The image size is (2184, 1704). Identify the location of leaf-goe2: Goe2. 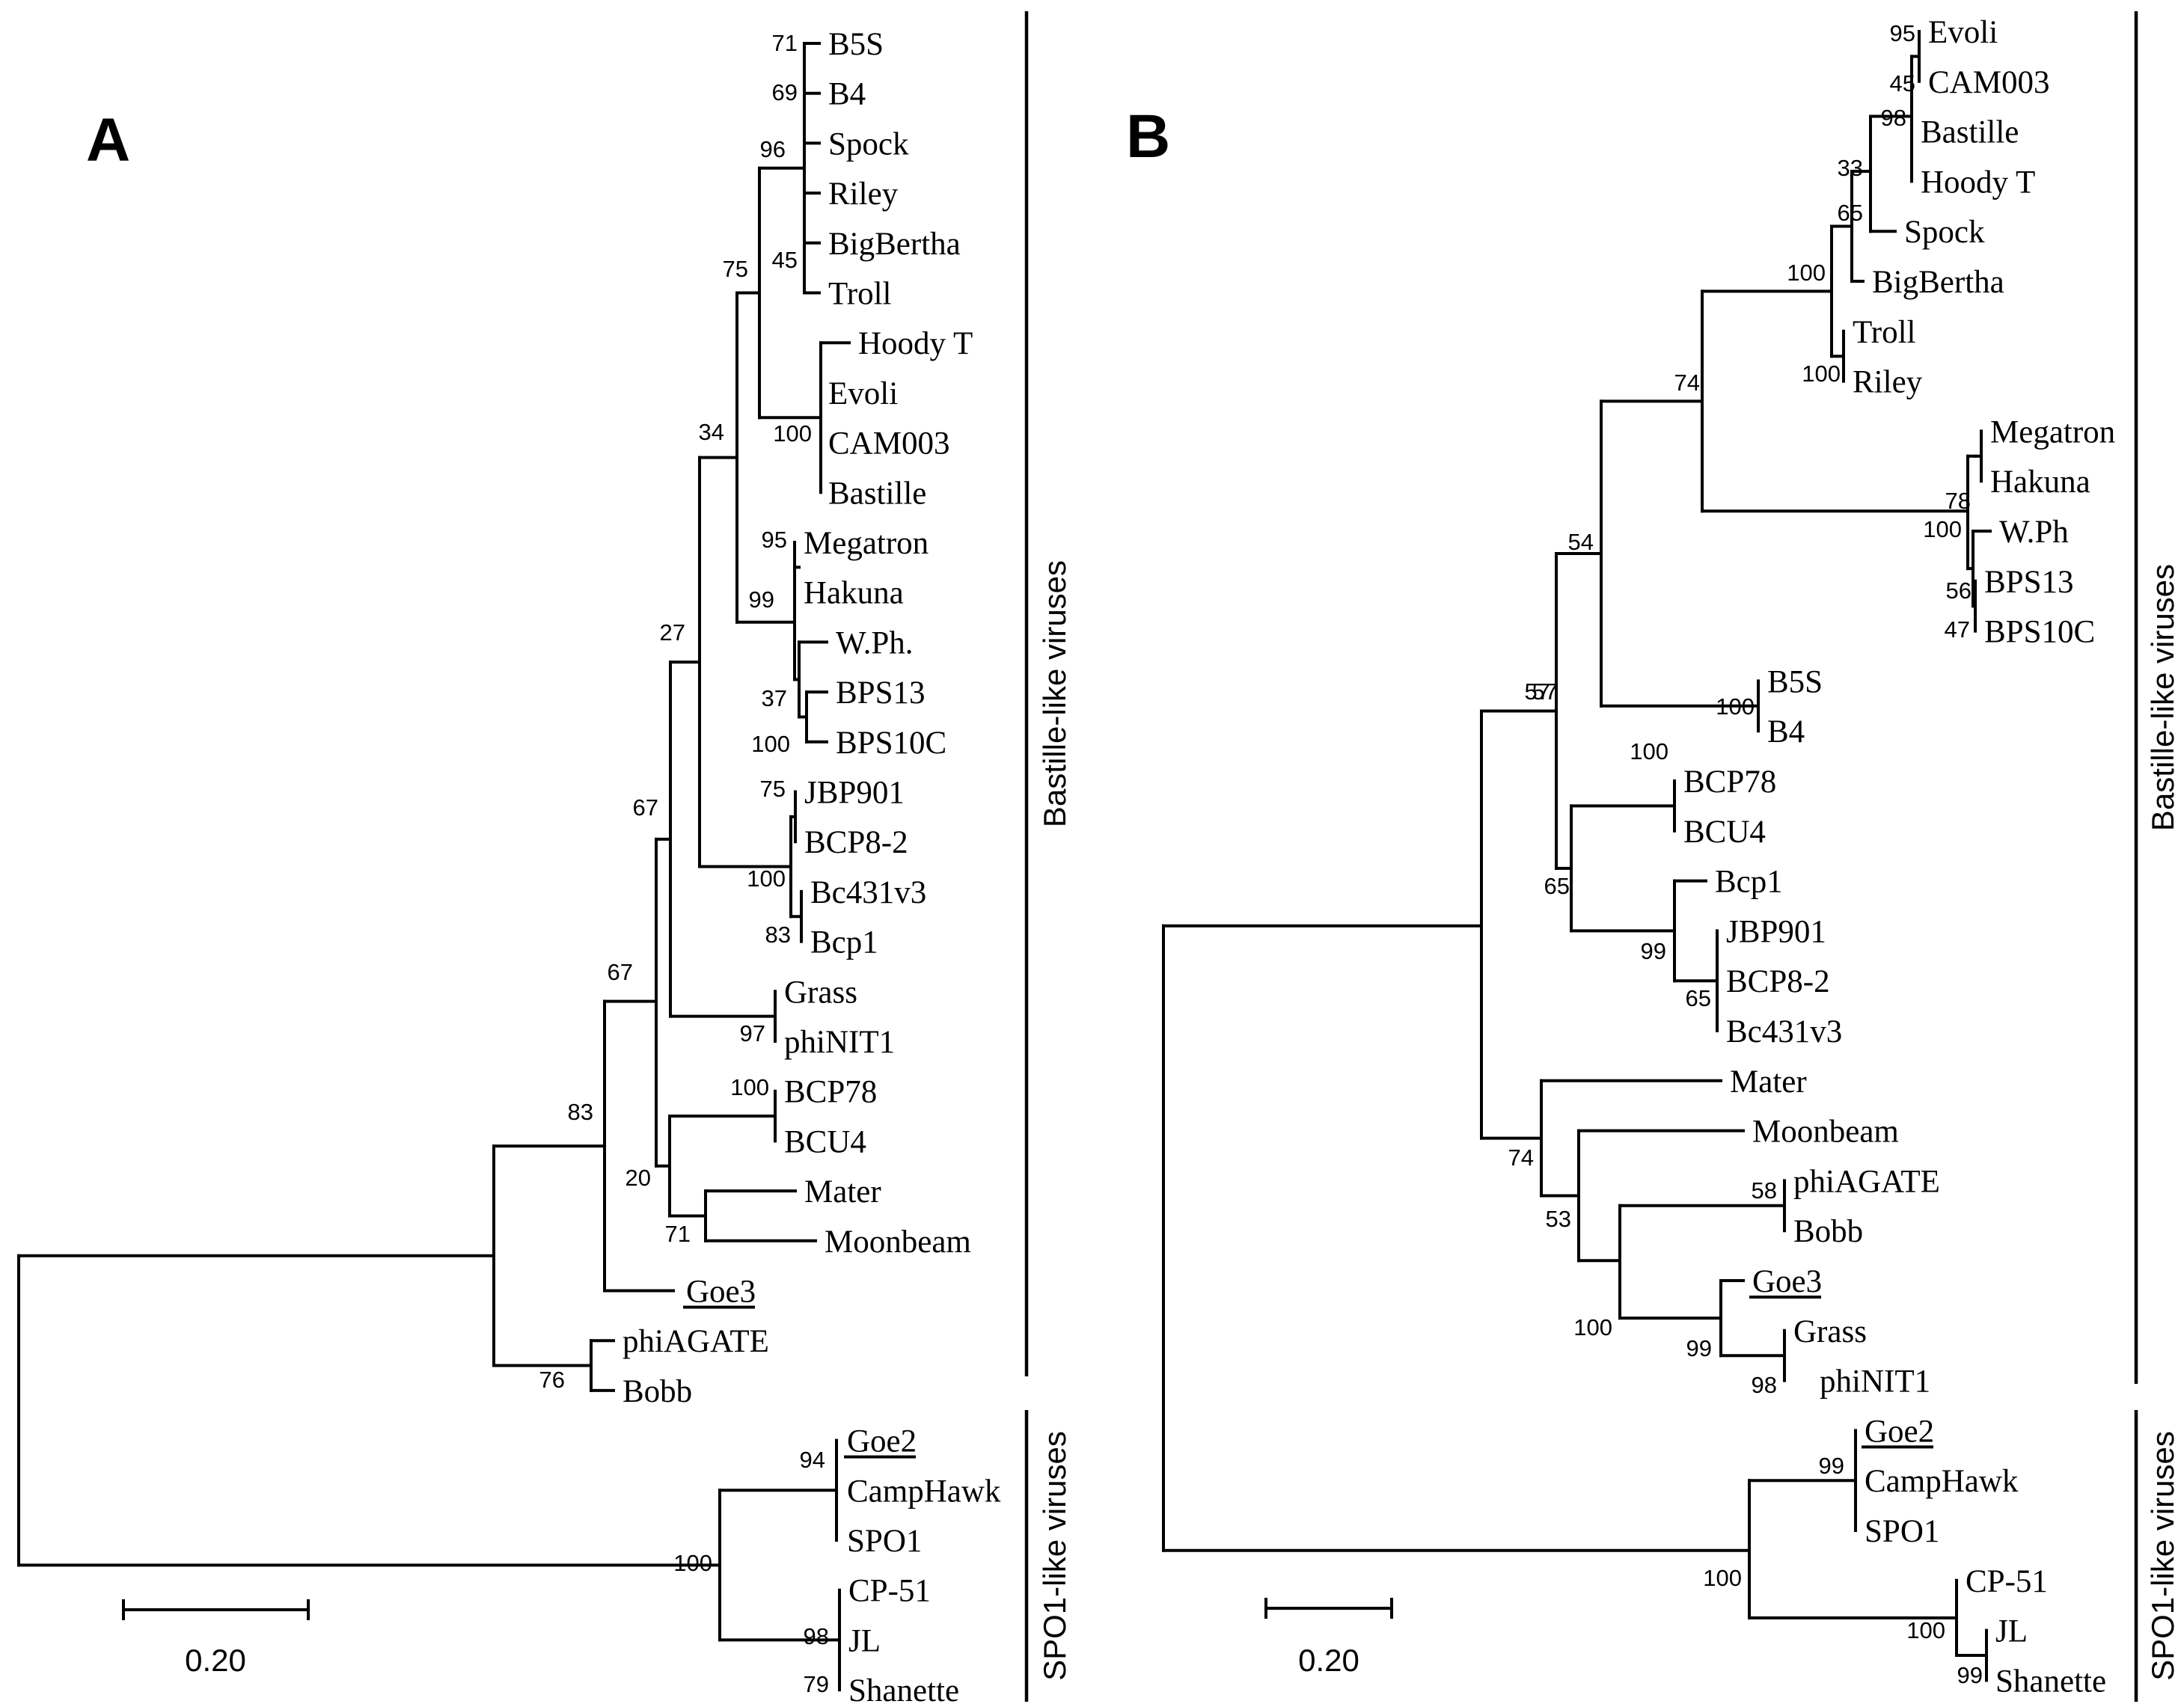
(882, 1441).